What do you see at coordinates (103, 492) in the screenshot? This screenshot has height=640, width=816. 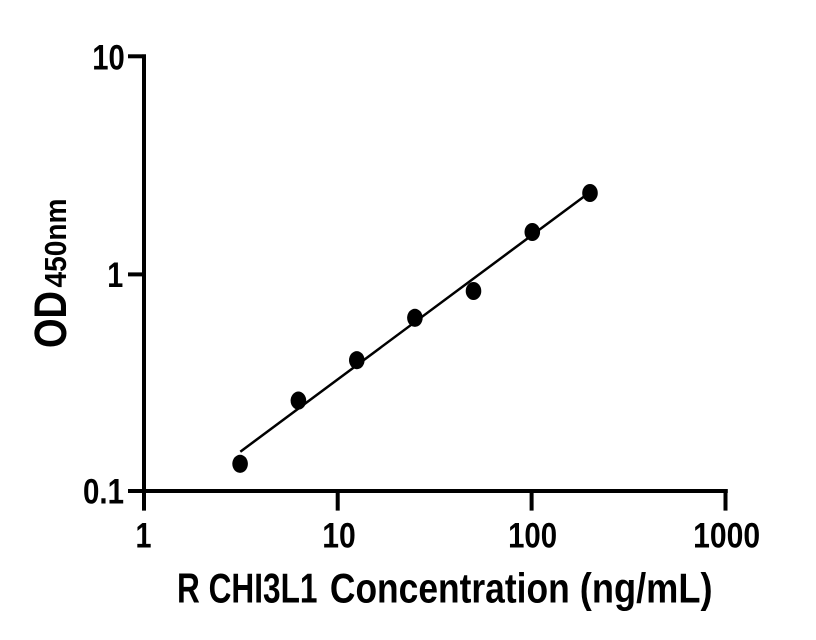 I see `svg-text: 0.1` at bounding box center [103, 492].